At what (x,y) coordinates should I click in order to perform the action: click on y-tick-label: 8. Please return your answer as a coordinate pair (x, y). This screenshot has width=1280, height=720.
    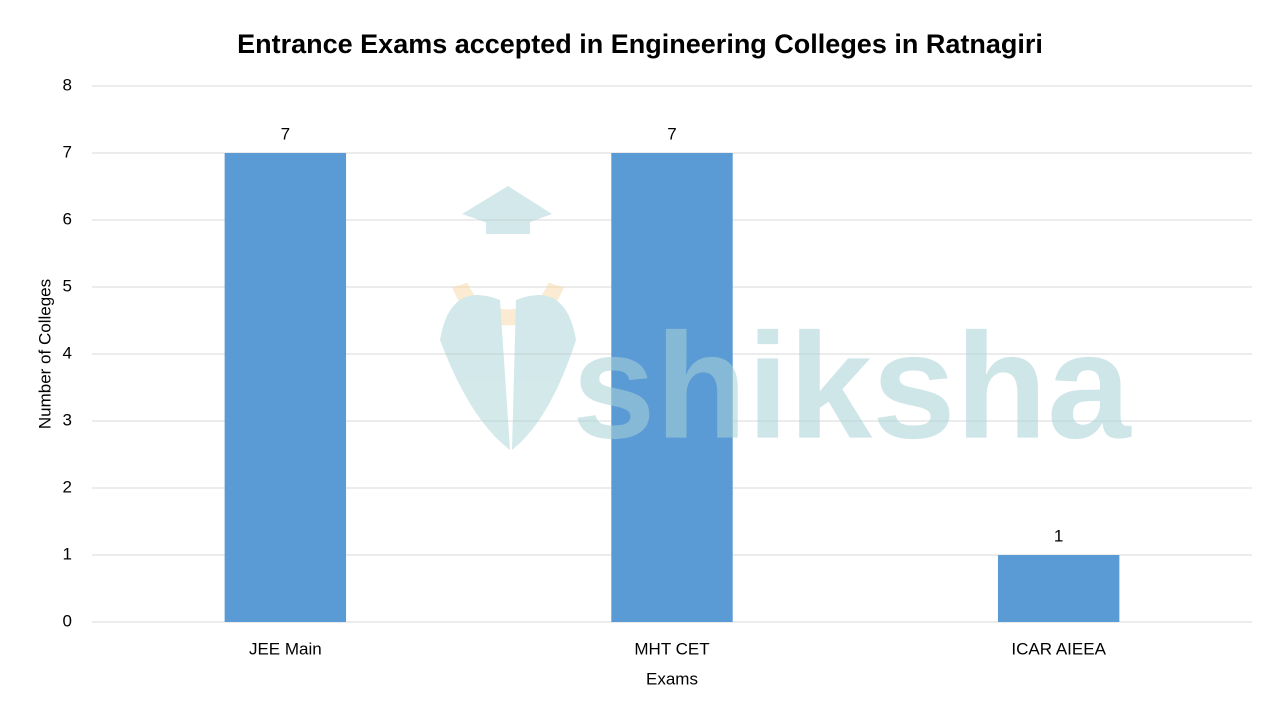
    Looking at the image, I should click on (67, 84).